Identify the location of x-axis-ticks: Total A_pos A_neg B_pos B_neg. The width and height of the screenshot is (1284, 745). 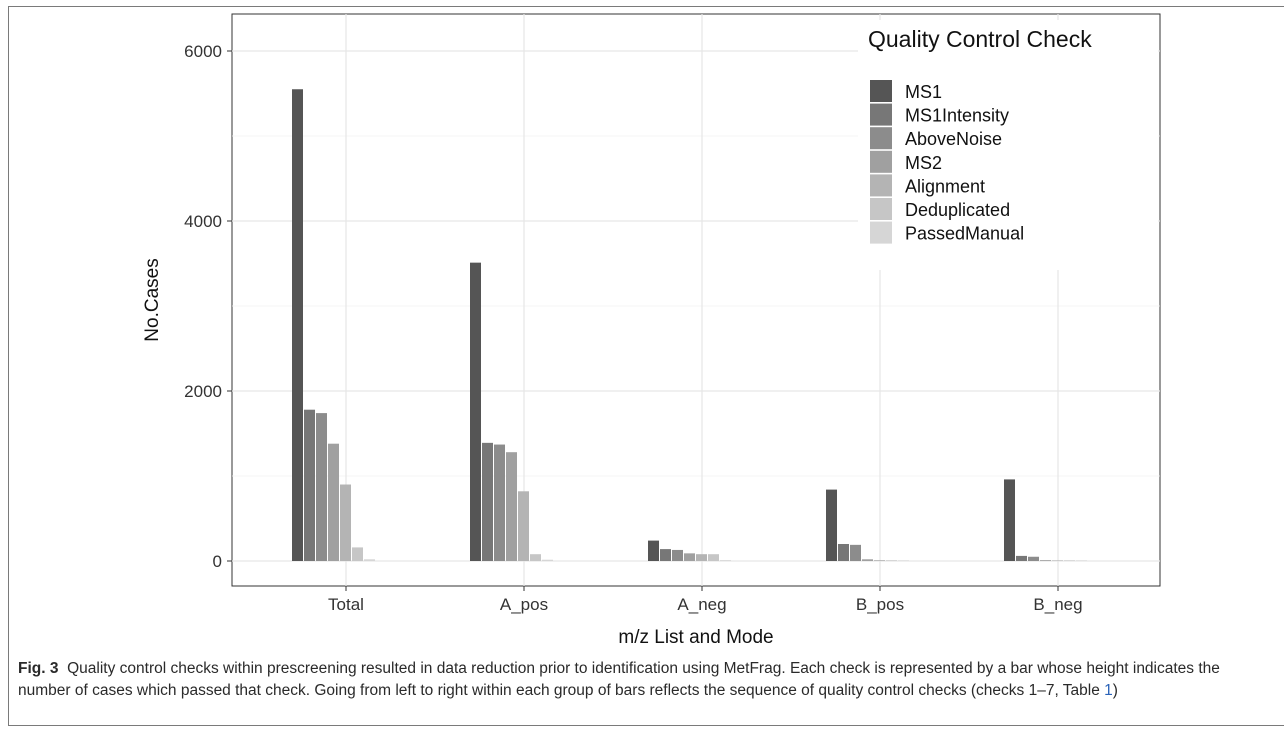
(705, 600).